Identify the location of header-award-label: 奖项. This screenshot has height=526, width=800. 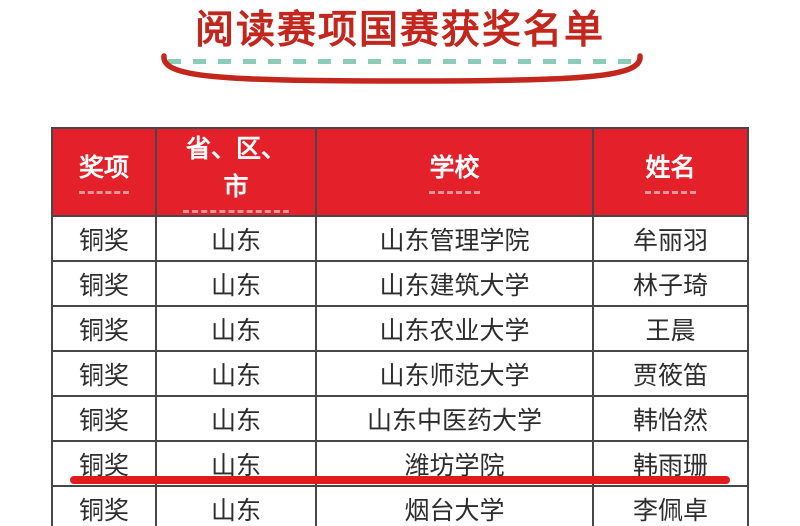
(103, 172).